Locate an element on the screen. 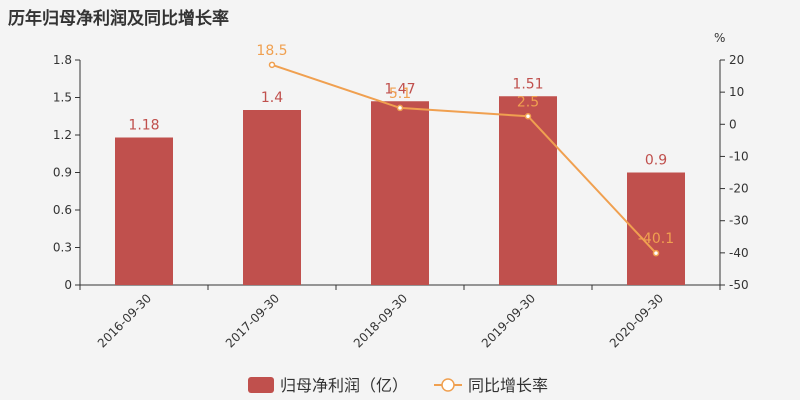 The image size is (800, 400). y-left-tick-label: 1.2 is located at coordinates (62, 135).